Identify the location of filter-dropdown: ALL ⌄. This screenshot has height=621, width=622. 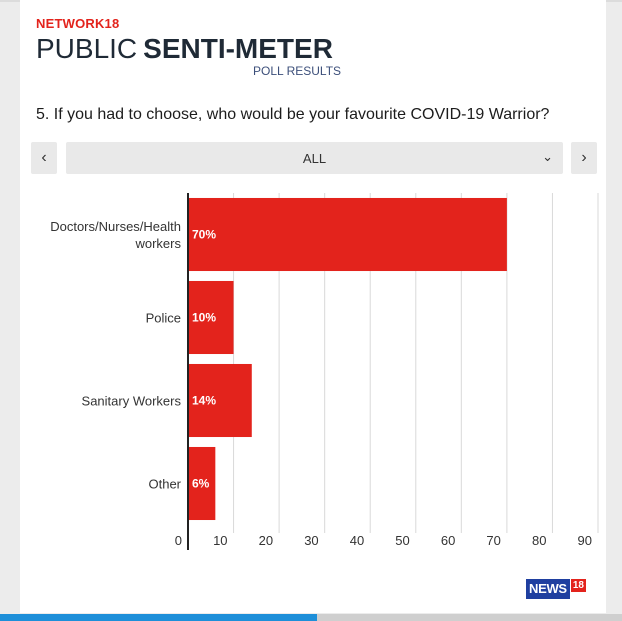
(314, 158).